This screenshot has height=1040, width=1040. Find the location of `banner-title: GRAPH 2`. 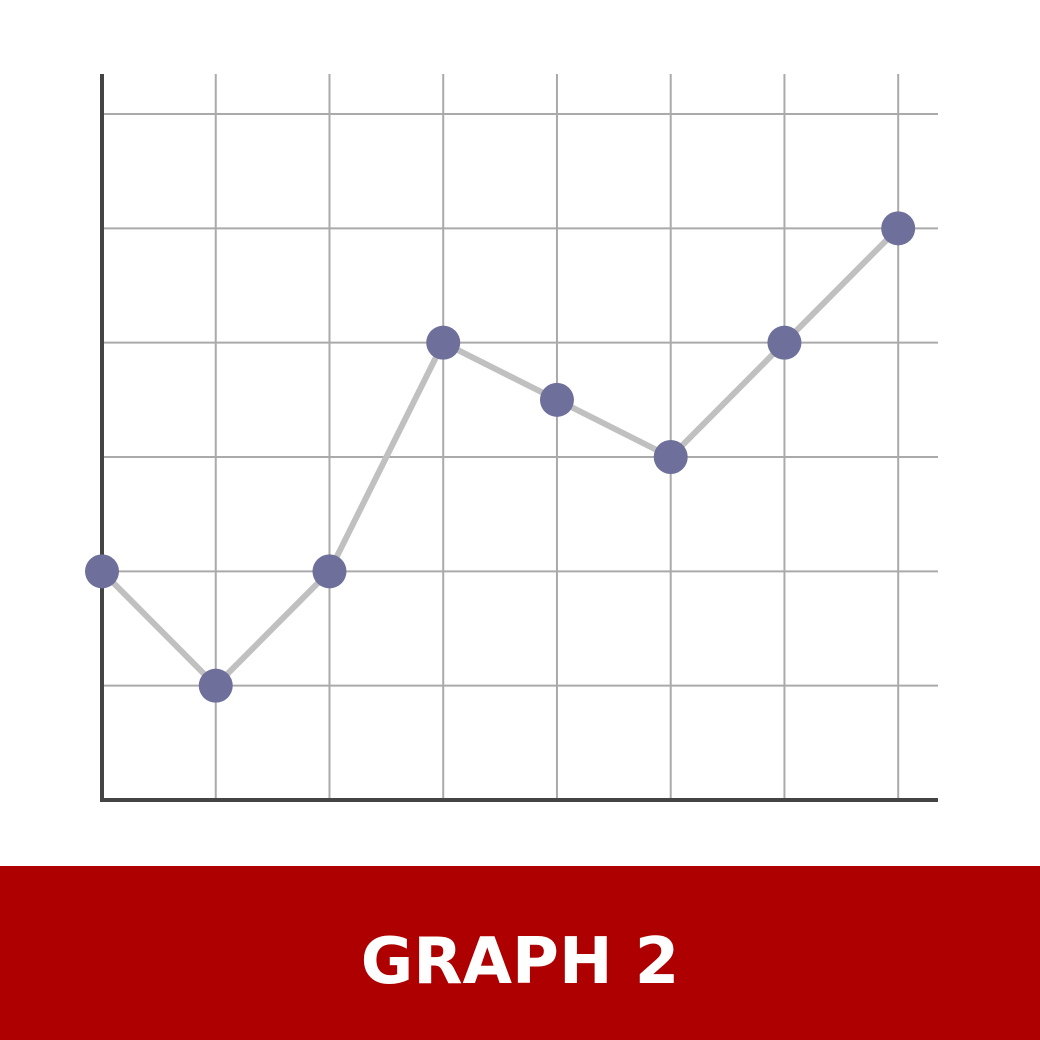

banner-title: GRAPH 2 is located at coordinates (520, 962).